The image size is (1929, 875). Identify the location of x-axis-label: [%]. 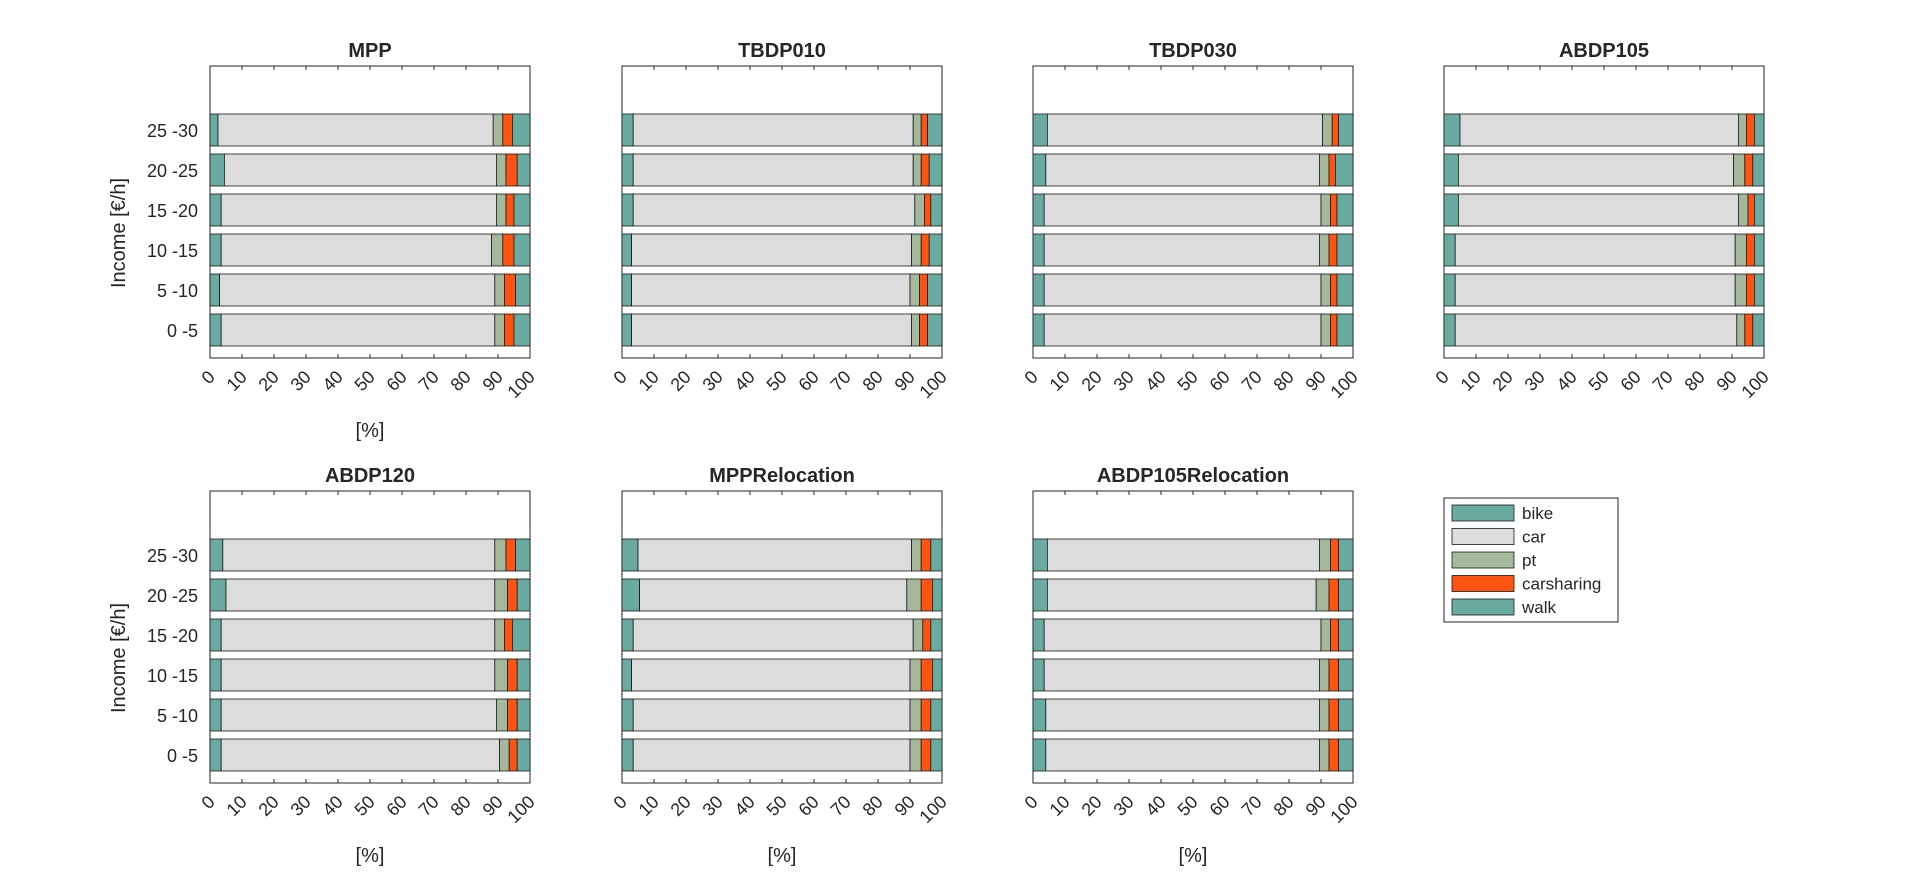
(370, 856).